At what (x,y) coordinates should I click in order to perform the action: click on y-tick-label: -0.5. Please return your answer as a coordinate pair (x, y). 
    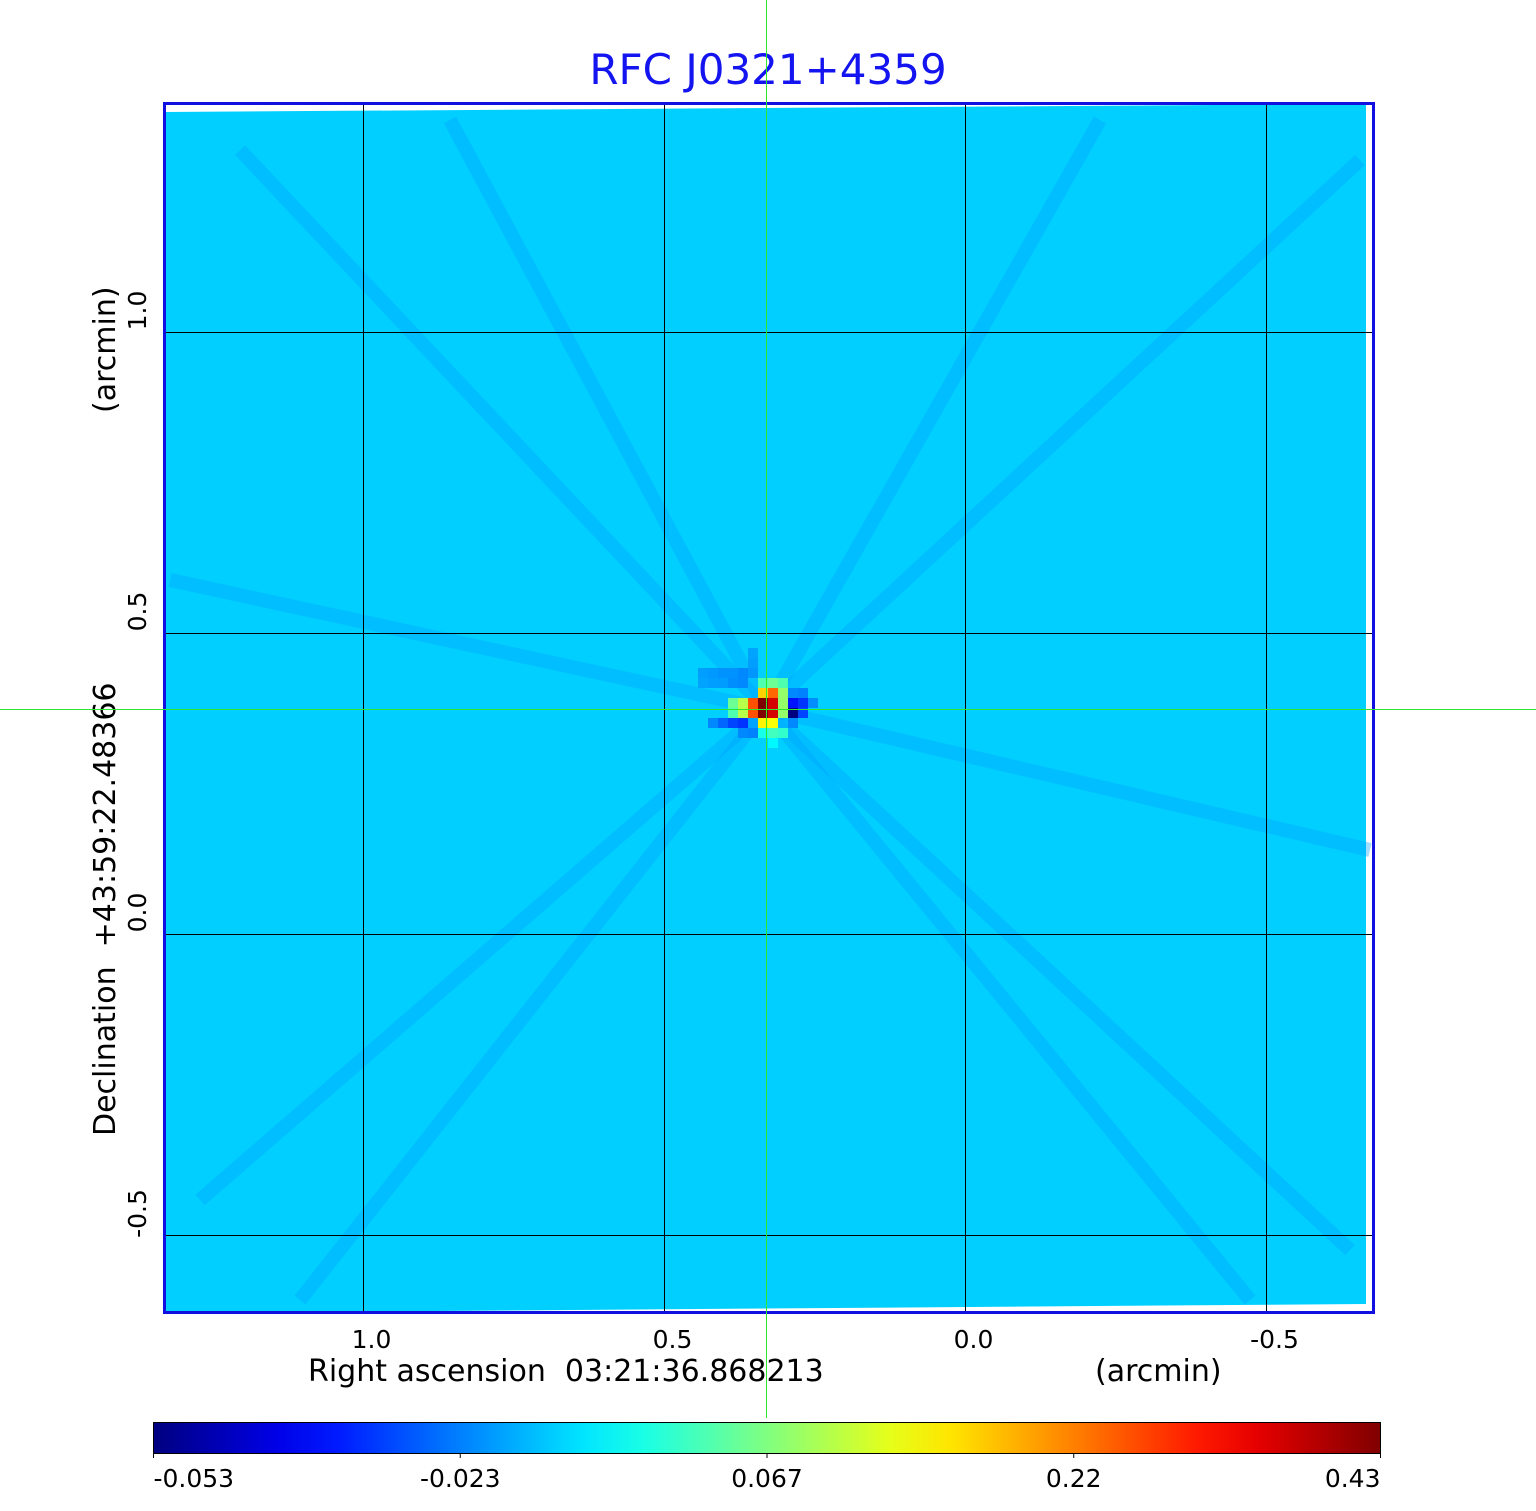
    Looking at the image, I should click on (137, 1213).